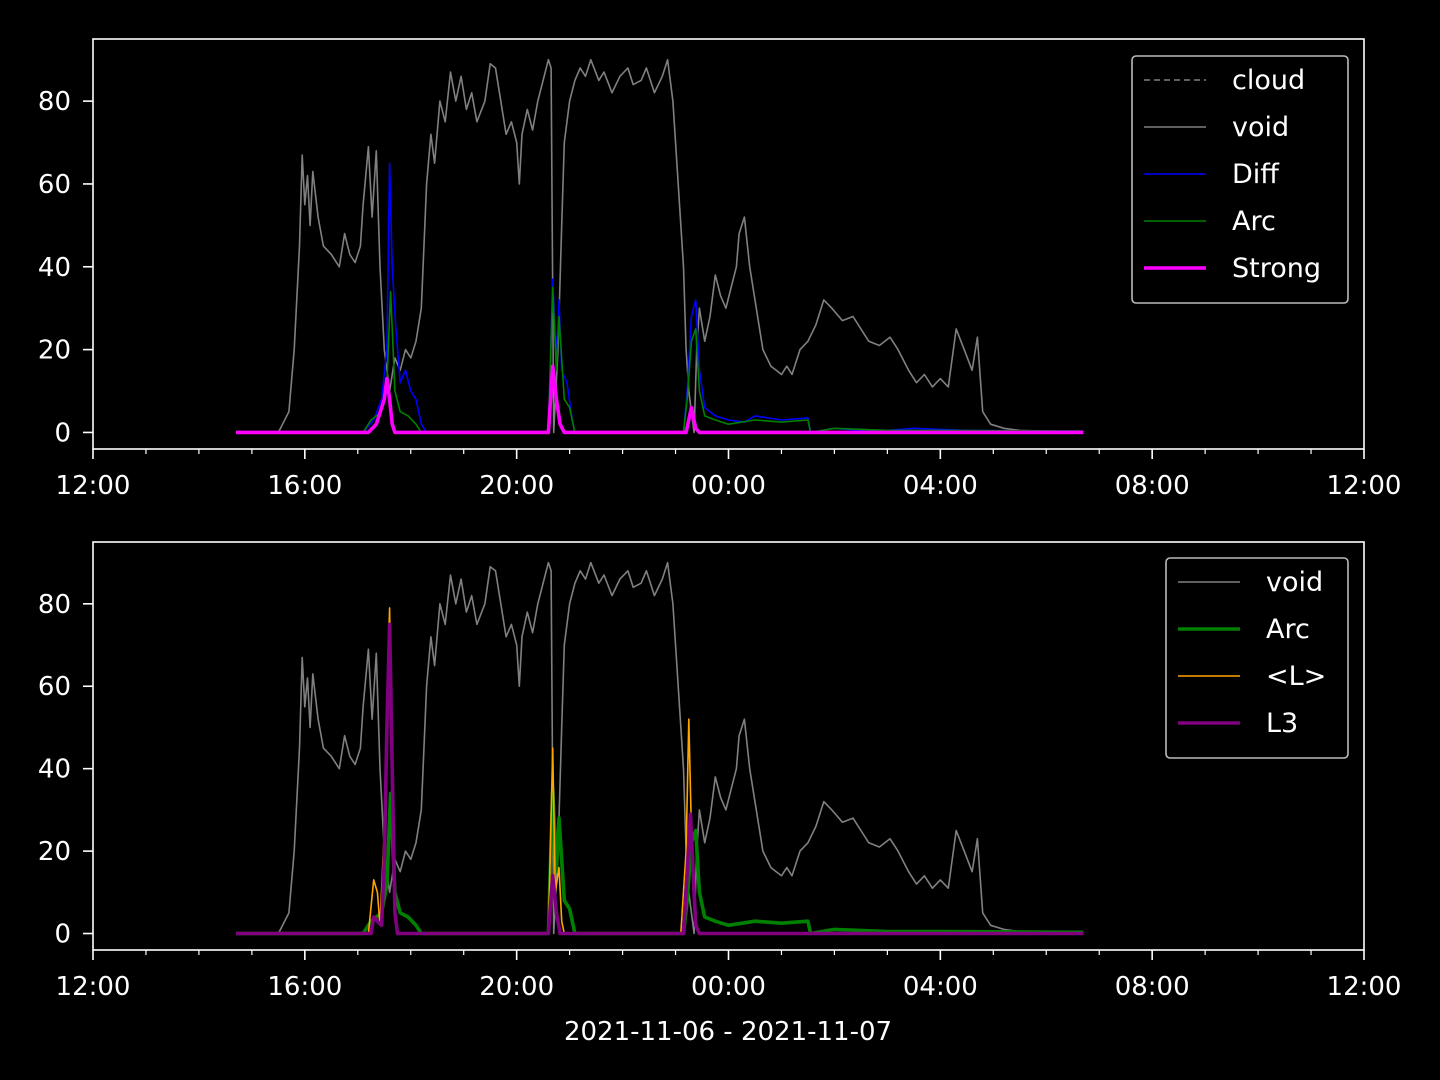 This screenshot has height=1080, width=1440. What do you see at coordinates (728, 1032) in the screenshot?
I see `x-axis-label: 2021-11-06 - 2021-11-07` at bounding box center [728, 1032].